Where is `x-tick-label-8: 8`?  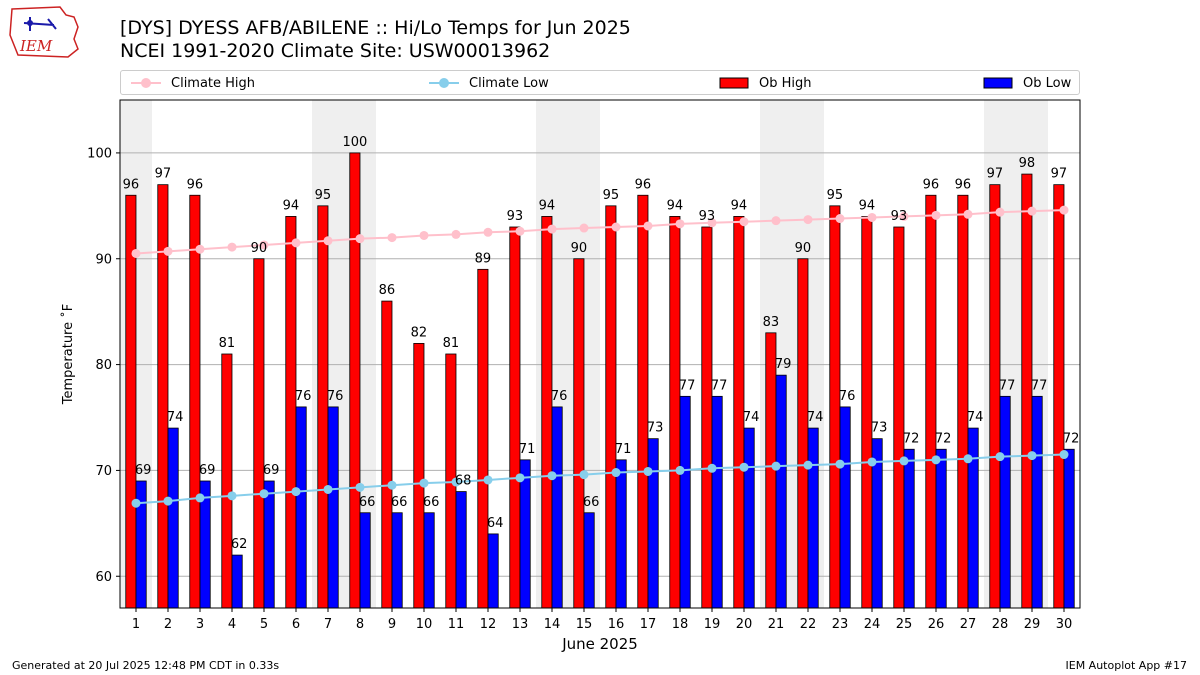 x-tick-label-8: 8 is located at coordinates (360, 624).